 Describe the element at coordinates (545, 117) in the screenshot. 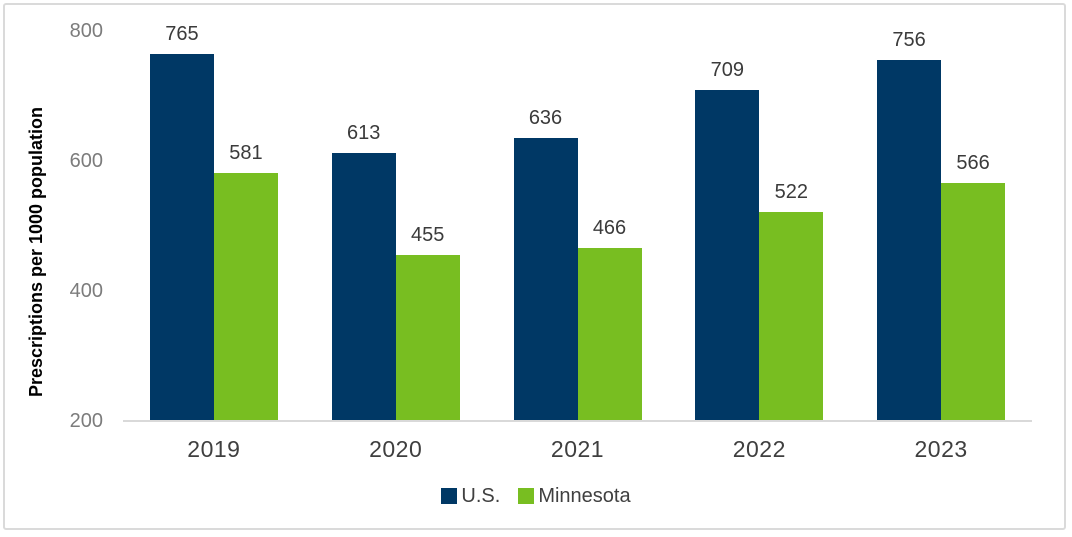

I see `value-label-us-2021: 636` at that location.